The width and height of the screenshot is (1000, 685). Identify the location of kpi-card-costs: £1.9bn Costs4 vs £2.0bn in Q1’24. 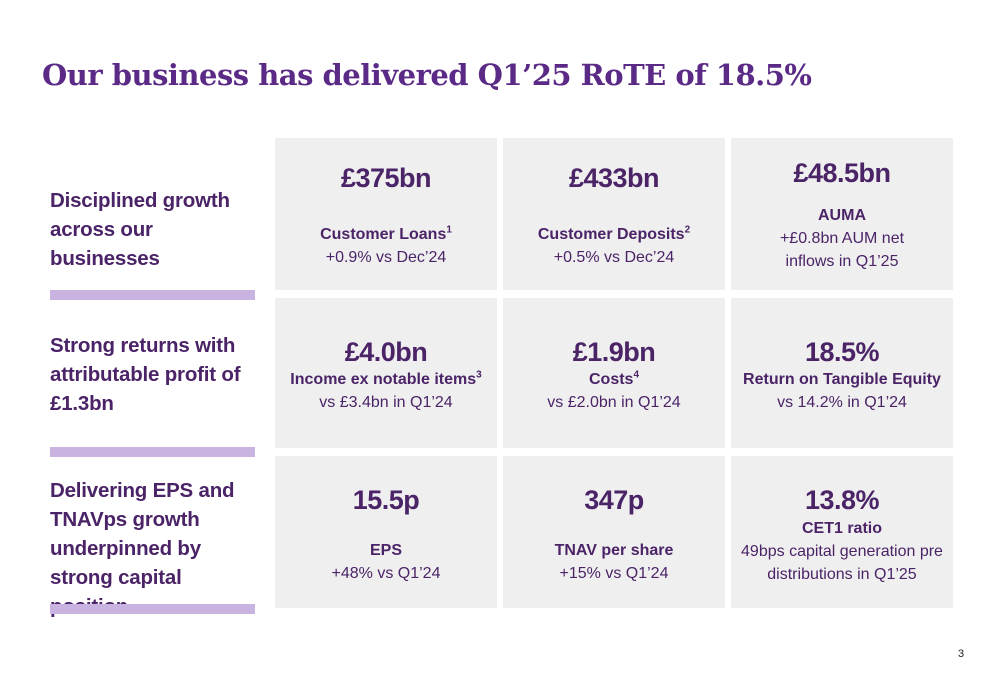
(614, 373).